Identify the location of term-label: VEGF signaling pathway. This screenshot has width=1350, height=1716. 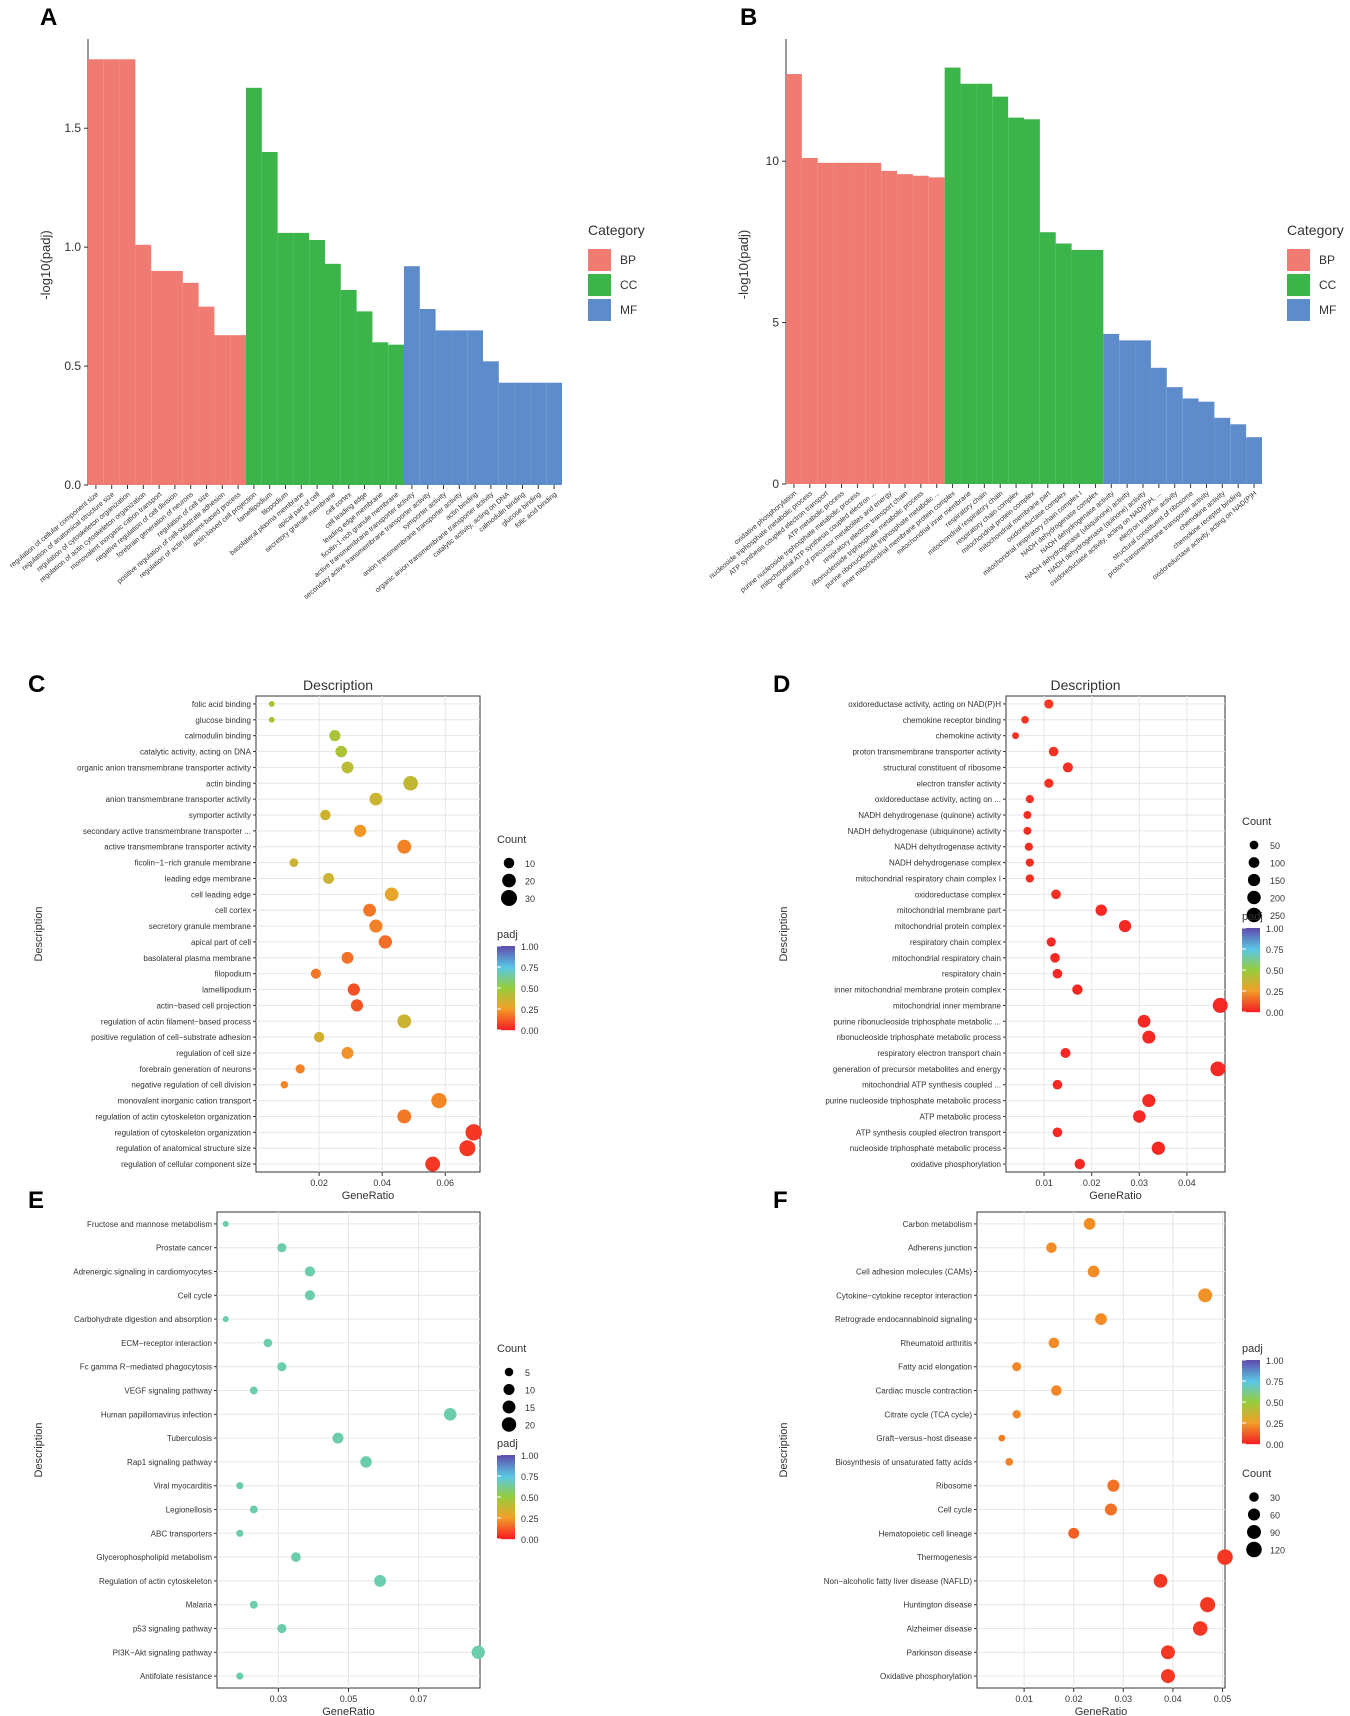
(168, 1391).